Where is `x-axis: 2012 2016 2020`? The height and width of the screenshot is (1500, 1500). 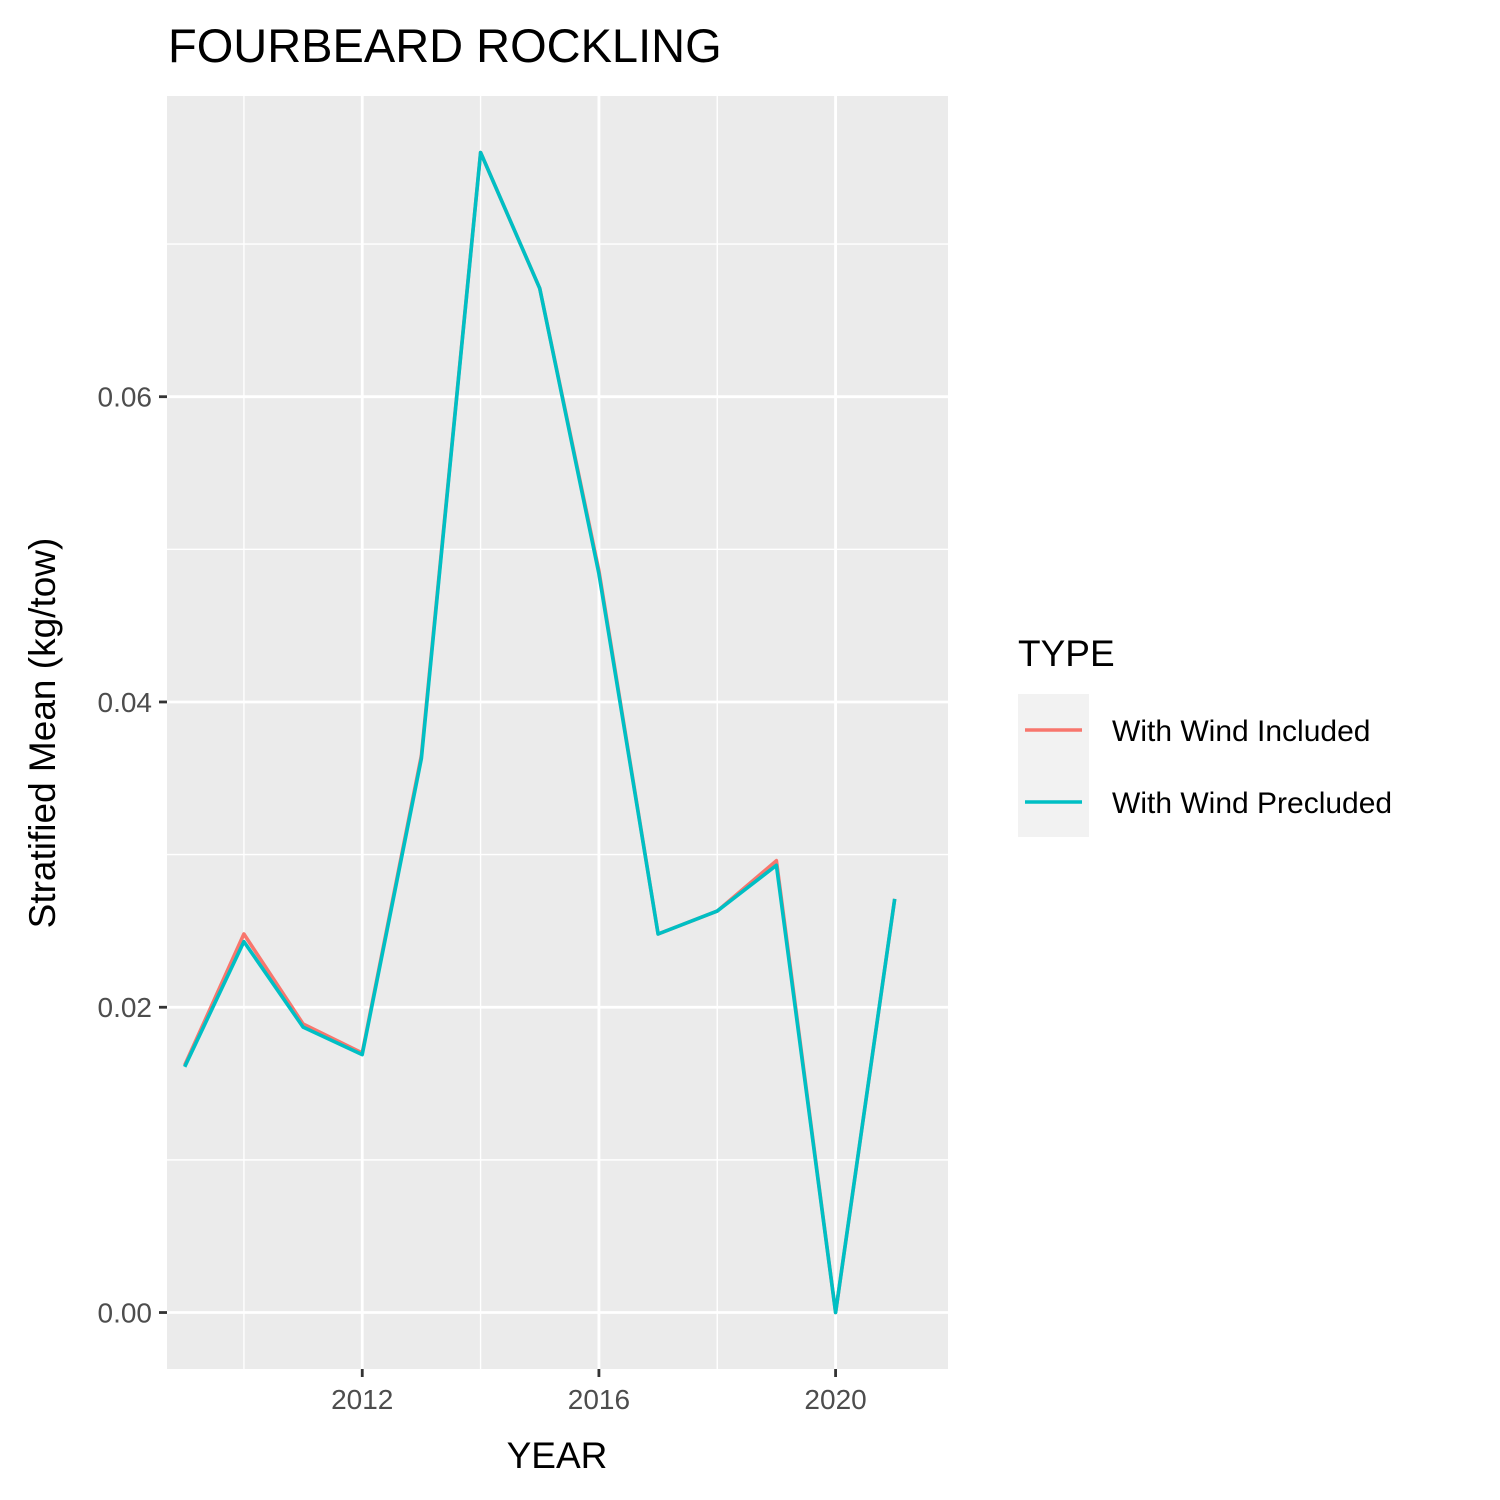
x-axis: 2012 2016 2020 is located at coordinates (599, 1392).